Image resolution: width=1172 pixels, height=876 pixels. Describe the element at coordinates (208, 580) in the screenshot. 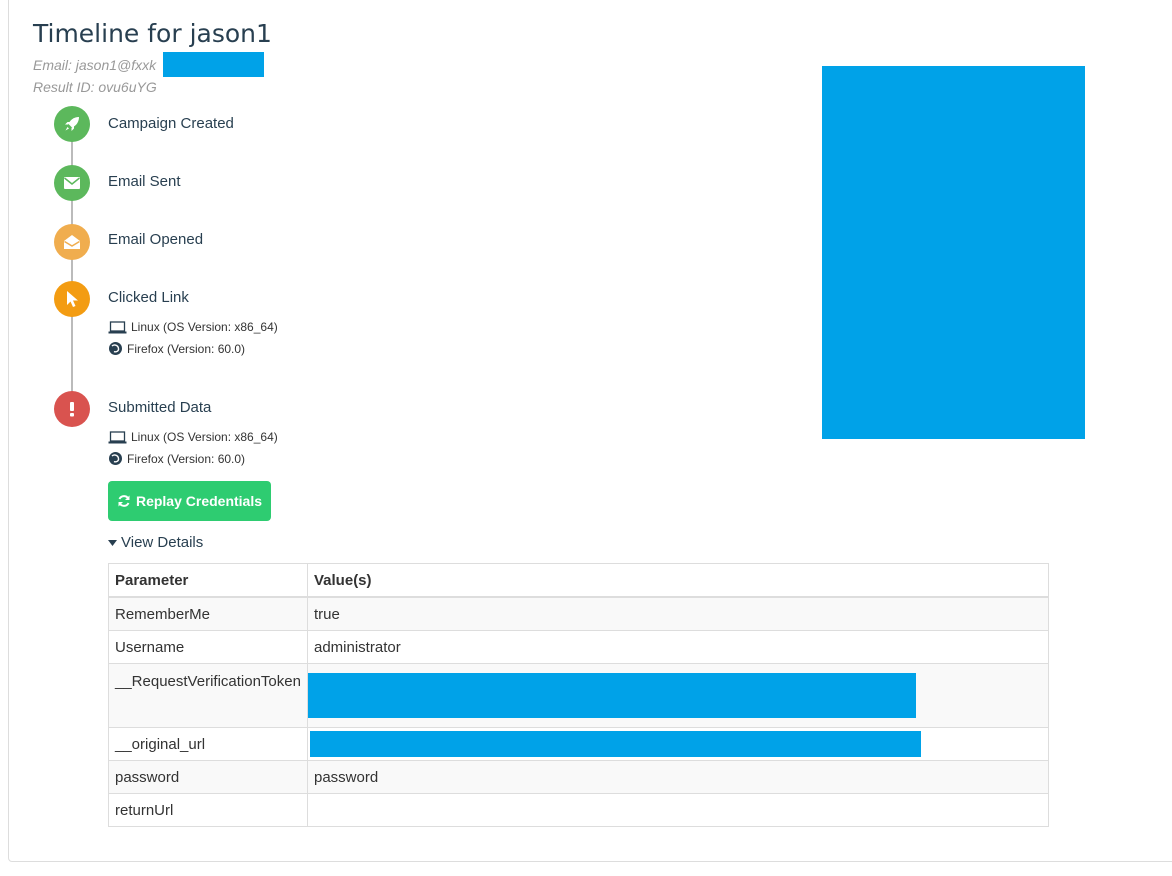

I see `parameter-header: Parameter` at that location.